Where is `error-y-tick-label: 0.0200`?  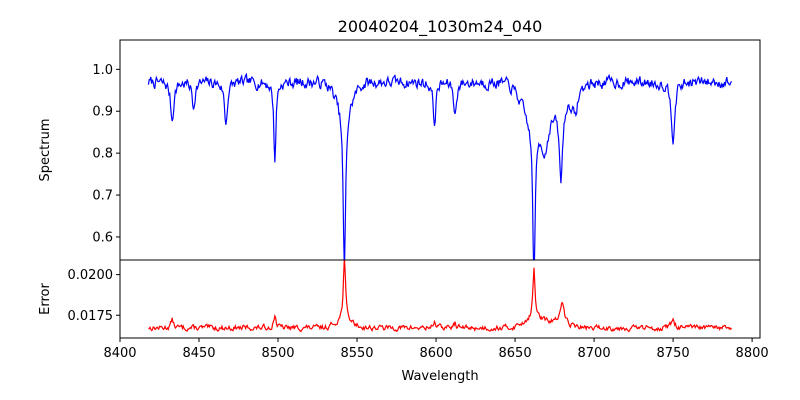 error-y-tick-label: 0.0200 is located at coordinates (91, 275).